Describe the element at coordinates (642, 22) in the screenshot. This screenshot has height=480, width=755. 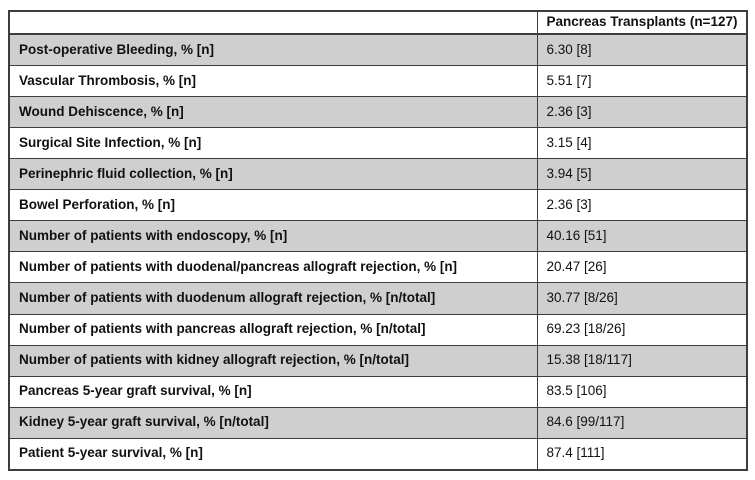
I see `header-title-cell: Pancreas Transplants (n=127)` at that location.